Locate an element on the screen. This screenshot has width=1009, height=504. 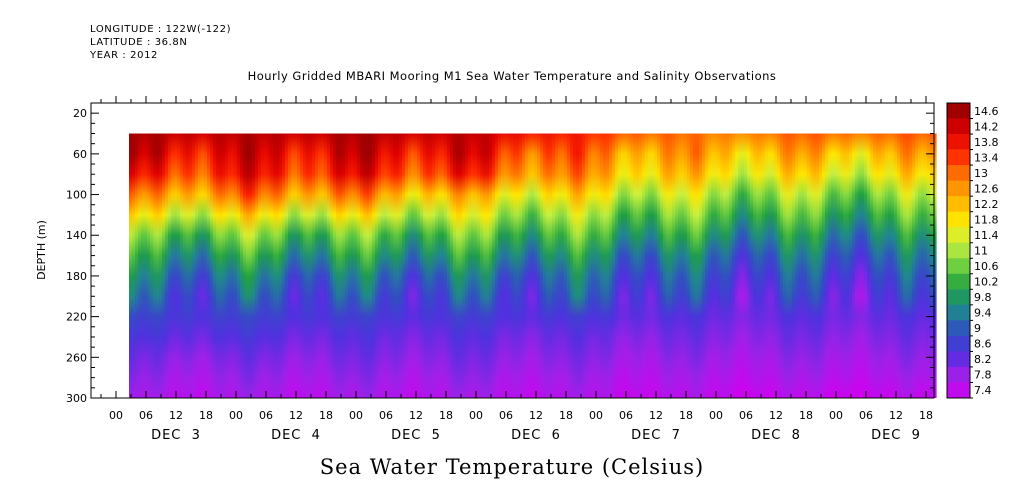
y-tick-label: 180 is located at coordinates (76, 276).